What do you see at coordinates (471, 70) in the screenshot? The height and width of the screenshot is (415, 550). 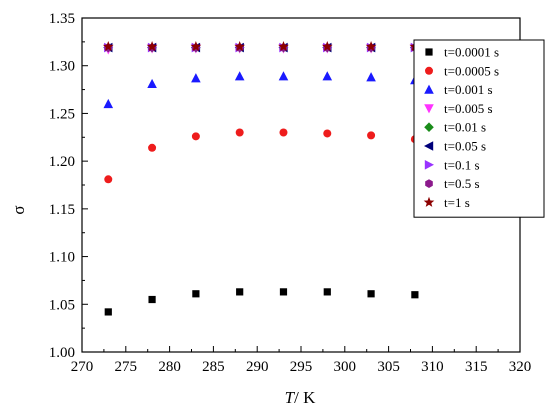 I see `legend-label: t=0.0005 s` at bounding box center [471, 70].